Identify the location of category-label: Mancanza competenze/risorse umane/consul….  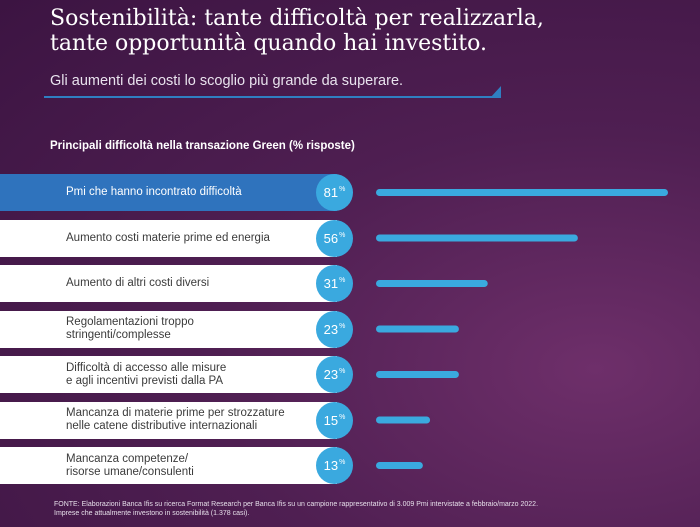
(191, 465).